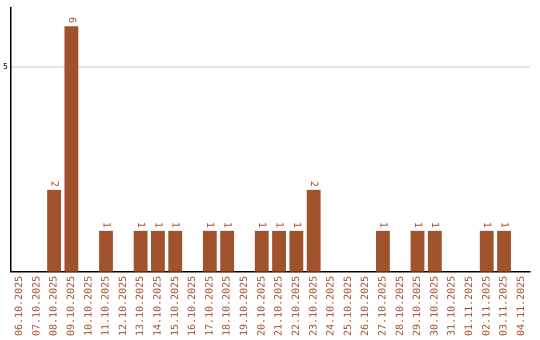 This screenshot has height=340, width=540. What do you see at coordinates (470, 306) in the screenshot?
I see `x-tick-label: 01.11.2025` at bounding box center [470, 306].